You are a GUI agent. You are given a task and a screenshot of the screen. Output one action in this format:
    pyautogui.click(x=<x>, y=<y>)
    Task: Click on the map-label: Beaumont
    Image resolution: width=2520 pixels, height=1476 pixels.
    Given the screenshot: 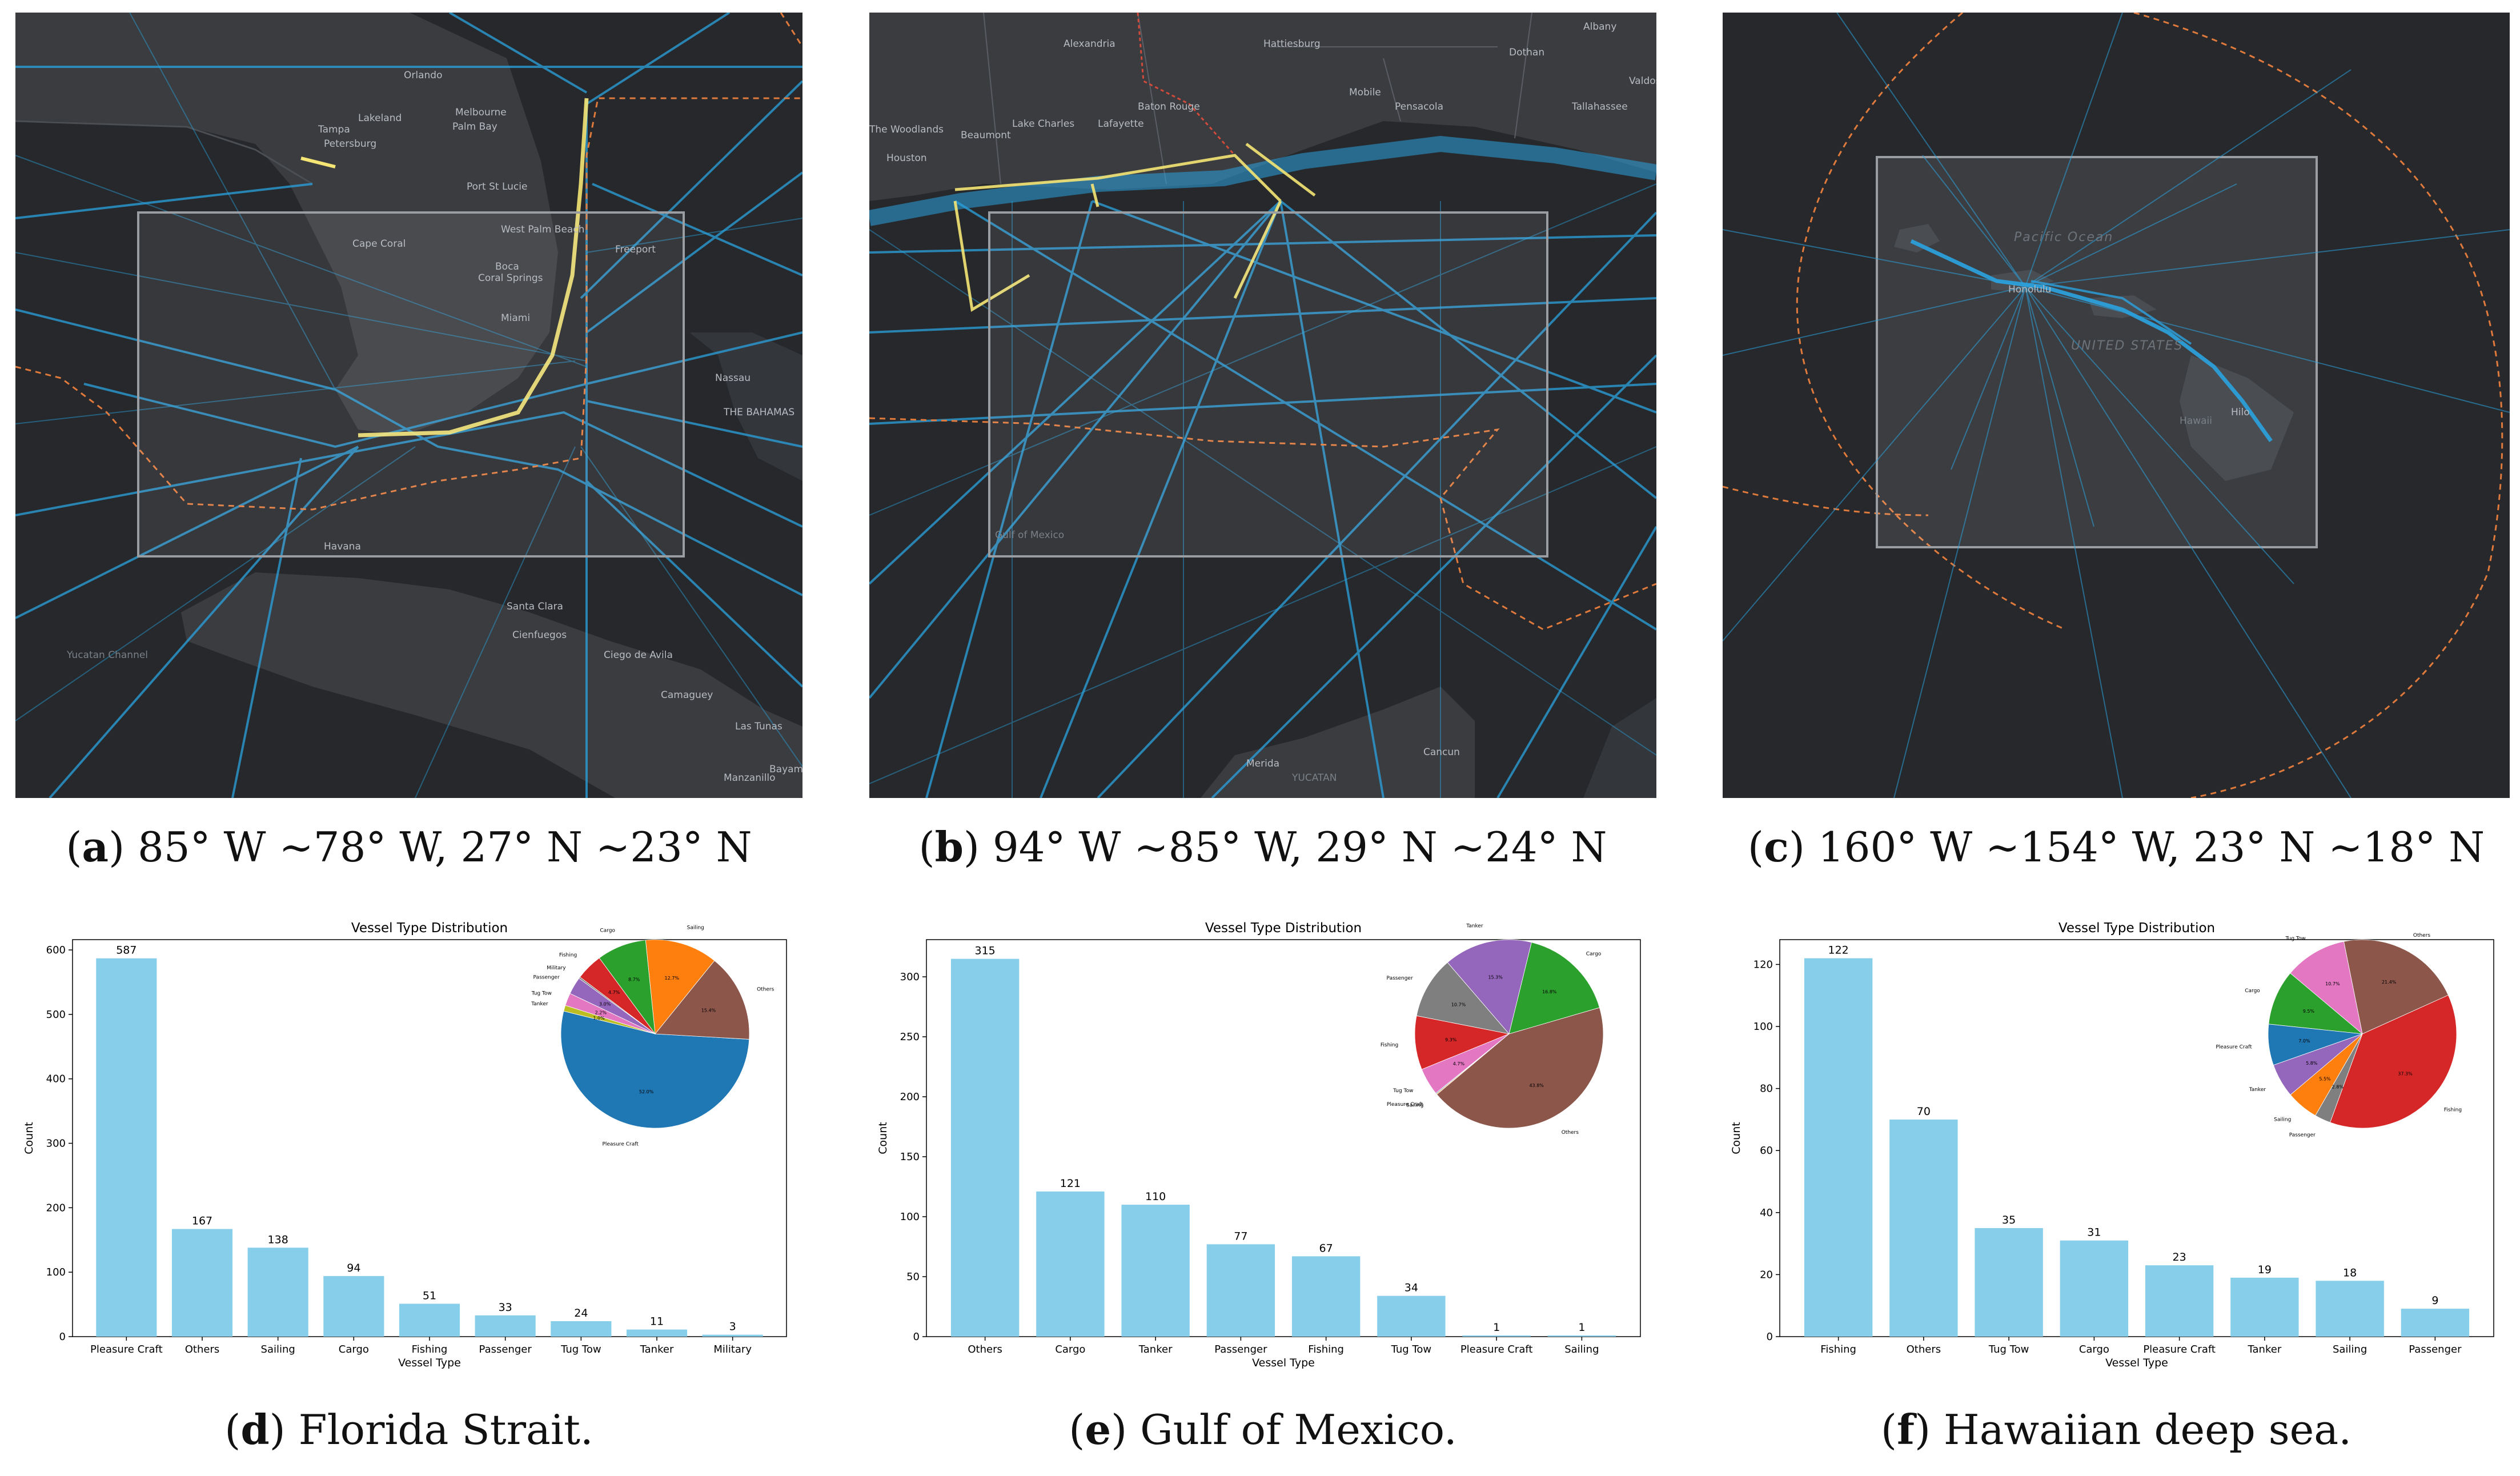 What is the action you would take?
    pyautogui.click(x=986, y=135)
    